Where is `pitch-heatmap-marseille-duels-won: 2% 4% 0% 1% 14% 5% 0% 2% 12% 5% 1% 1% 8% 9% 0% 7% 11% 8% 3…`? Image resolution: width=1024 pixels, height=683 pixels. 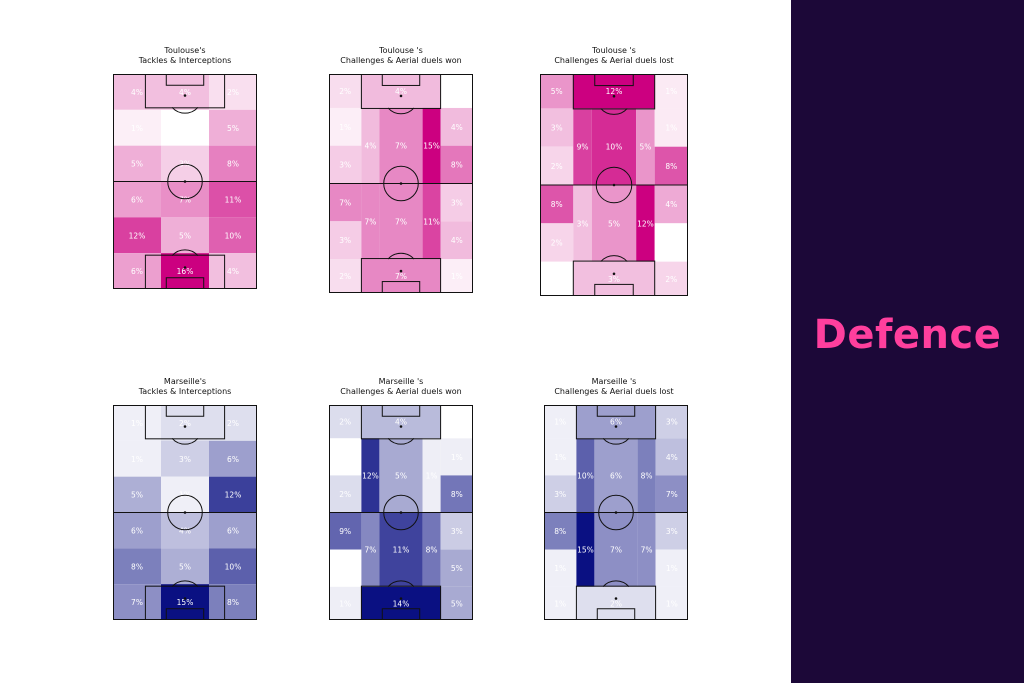
pitch-heatmap-marseille-duels-won: 2% 4% 0% 1% 14% 5% 0% 2% 12% 5% 1% 1% 8% 9% 0% 7% 11% 8% 3… is located at coordinates (401, 513).